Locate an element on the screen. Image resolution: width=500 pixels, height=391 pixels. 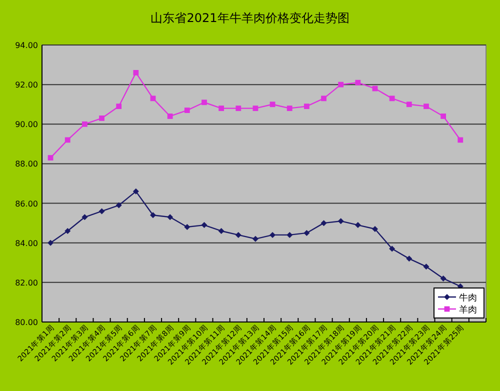
y-tick-label: 80.00 is located at coordinates (26, 322).